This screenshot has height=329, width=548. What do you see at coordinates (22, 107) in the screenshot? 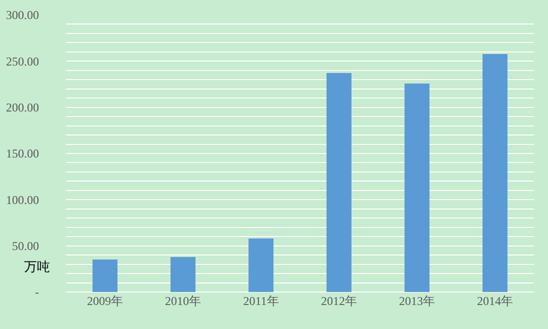
I see `y-tick-label: 200.00` at bounding box center [22, 107].